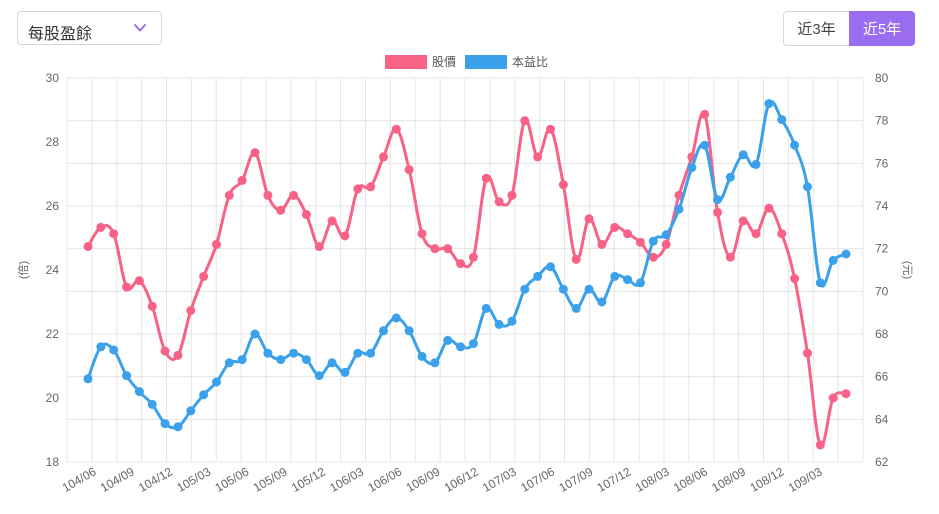  Describe the element at coordinates (652, 479) in the screenshot. I see `x-tick-label: 108/03` at that location.